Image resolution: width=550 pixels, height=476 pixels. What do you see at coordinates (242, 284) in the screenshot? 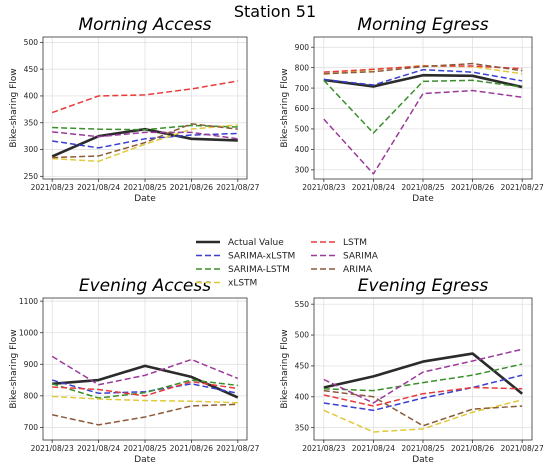
I see `legend-label: xLSTM` at bounding box center [242, 284].